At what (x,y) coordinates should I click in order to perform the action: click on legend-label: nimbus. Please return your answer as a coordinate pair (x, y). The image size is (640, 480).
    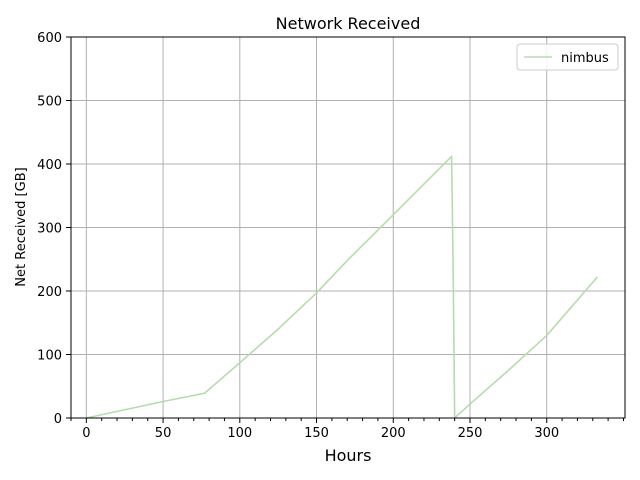
    Looking at the image, I should click on (585, 58).